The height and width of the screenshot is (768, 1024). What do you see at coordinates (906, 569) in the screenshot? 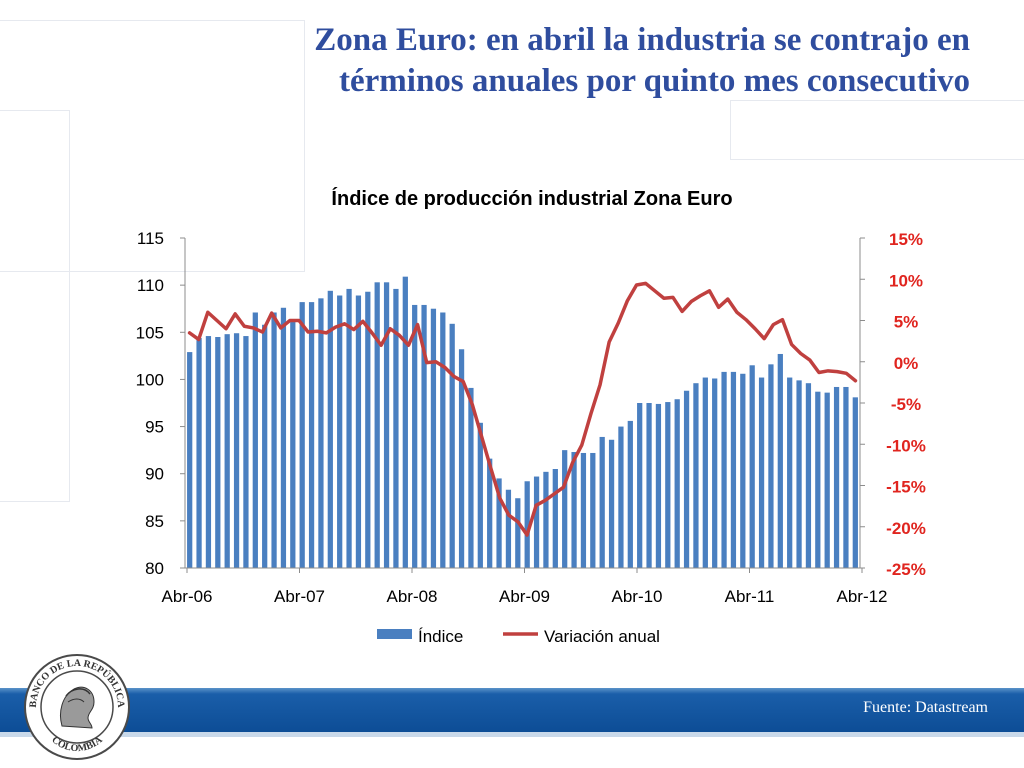
I see `right-tick-label: -25%` at bounding box center [906, 569].